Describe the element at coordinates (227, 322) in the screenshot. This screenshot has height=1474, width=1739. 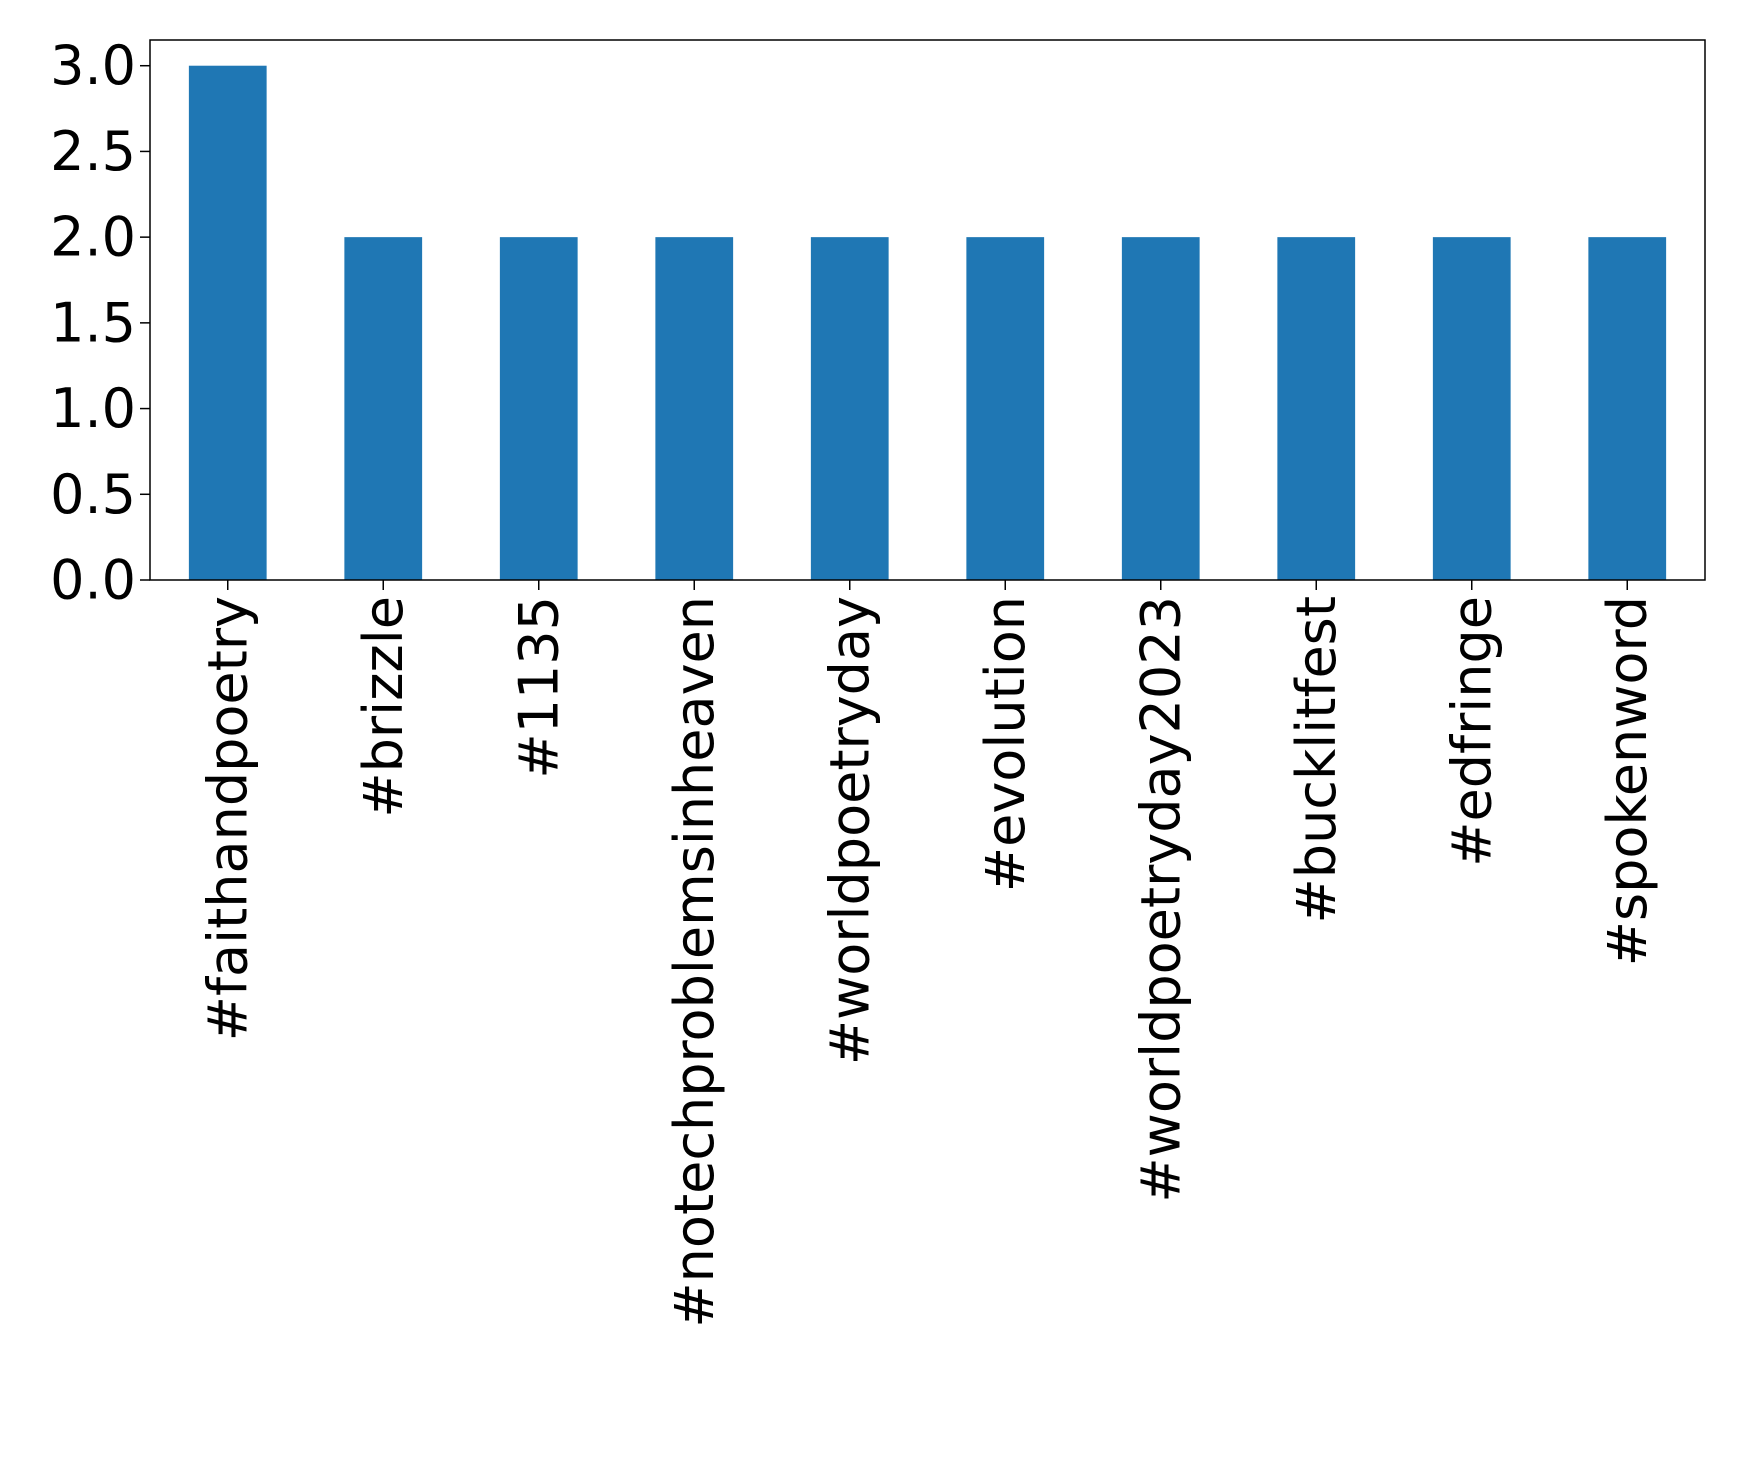
I see `bar-faithandpoetry` at that location.